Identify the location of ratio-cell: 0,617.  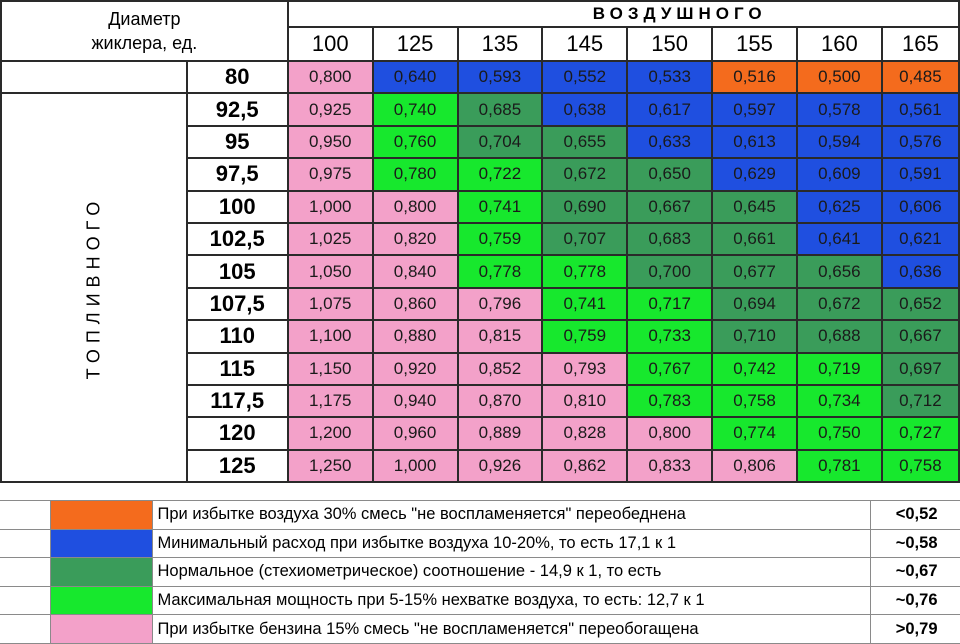
(670, 109).